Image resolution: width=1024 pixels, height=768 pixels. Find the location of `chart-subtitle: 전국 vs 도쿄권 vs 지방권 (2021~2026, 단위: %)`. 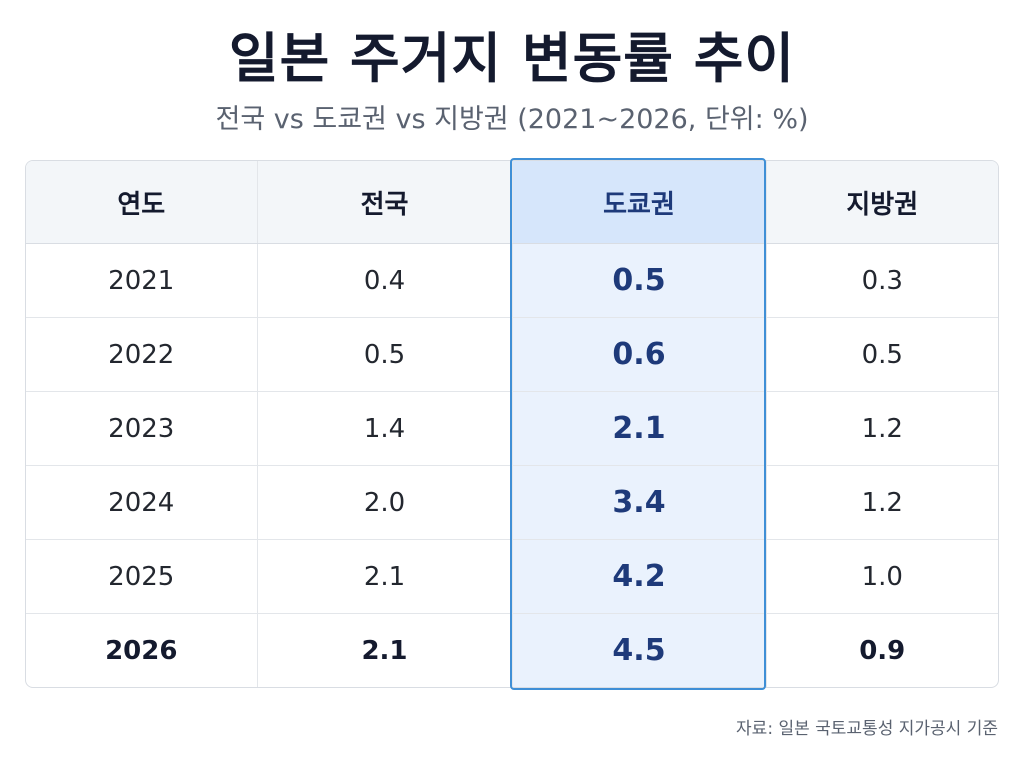

chart-subtitle: 전국 vs 도쿄권 vs 지방권 (2021~2026, 단위: %) is located at coordinates (512, 119).